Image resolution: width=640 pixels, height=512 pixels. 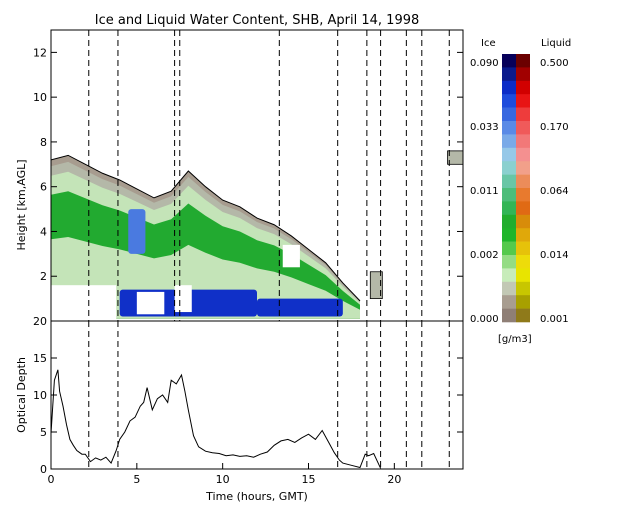 What do you see at coordinates (40, 358) in the screenshot?
I see `optical-depth-tick-label: 15` at bounding box center [40, 358].